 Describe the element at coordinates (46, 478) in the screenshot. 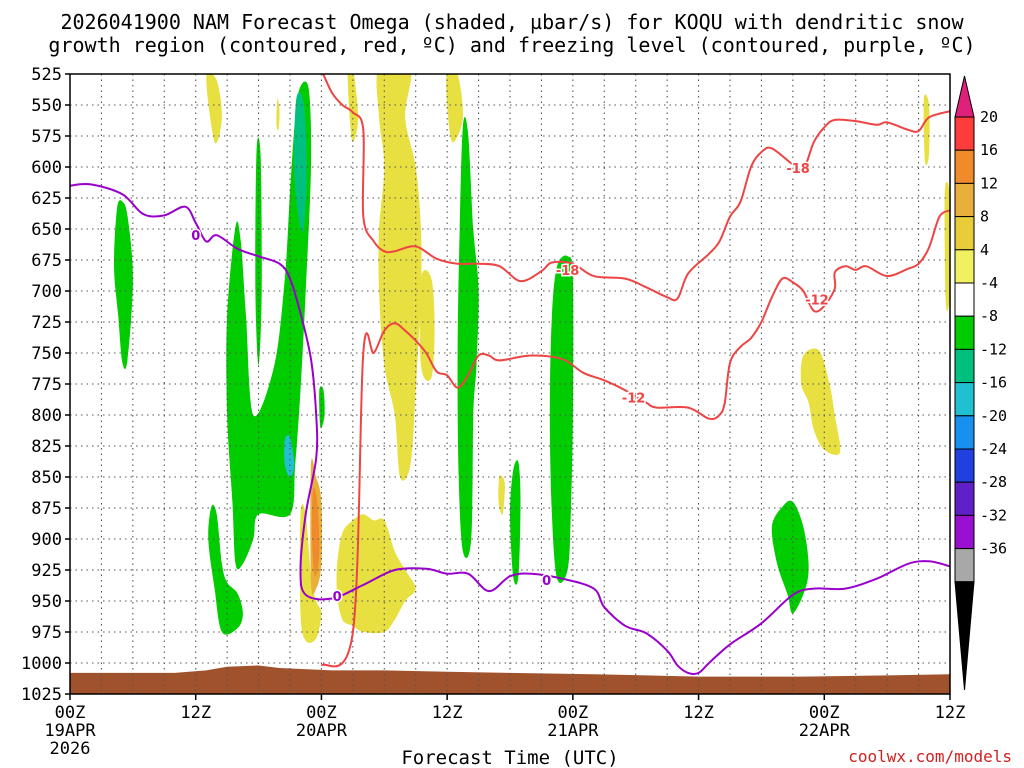

I see `y-tick-label: 850` at that location.